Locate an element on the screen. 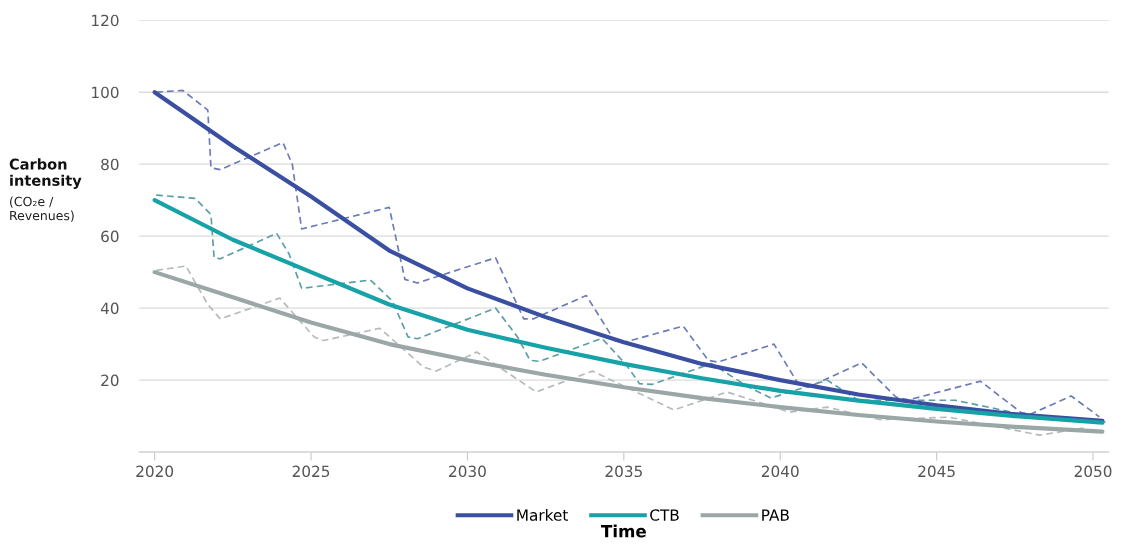  x-tick-label: 2030 is located at coordinates (467, 471).